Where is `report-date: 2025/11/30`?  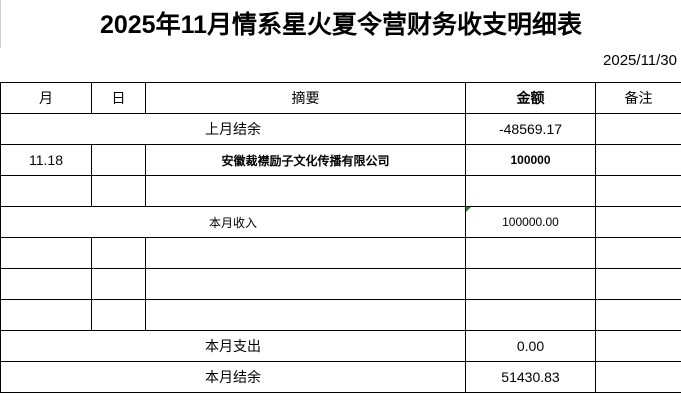 report-date: 2025/11/30 is located at coordinates (640, 60).